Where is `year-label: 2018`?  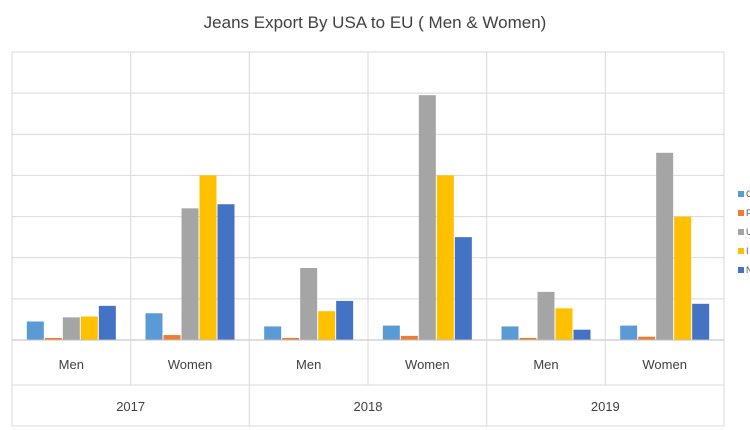 year-label: 2018 is located at coordinates (368, 406).